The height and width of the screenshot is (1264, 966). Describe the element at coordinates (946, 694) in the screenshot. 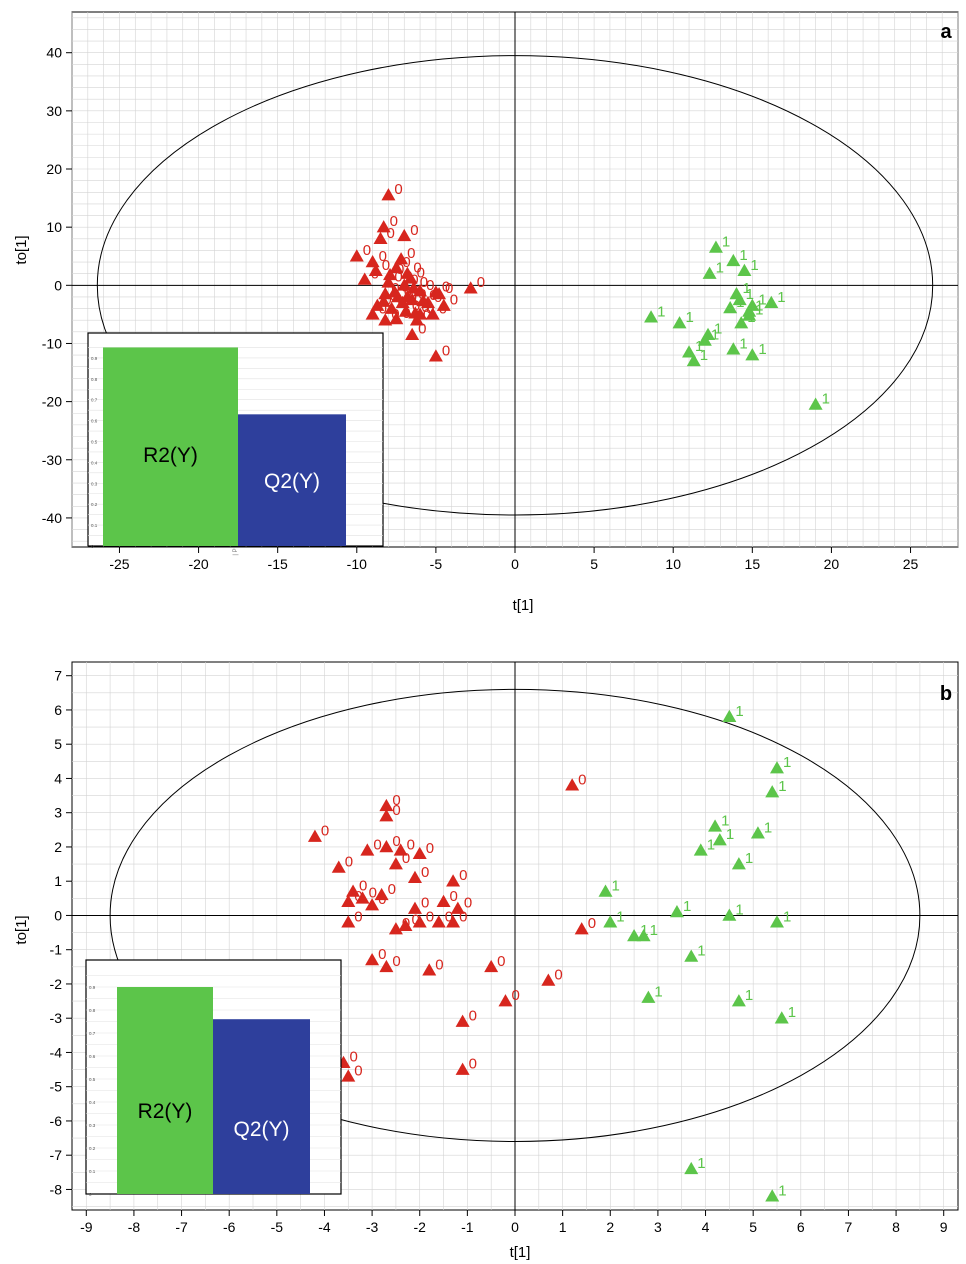

I see `panel-label: b` at that location.